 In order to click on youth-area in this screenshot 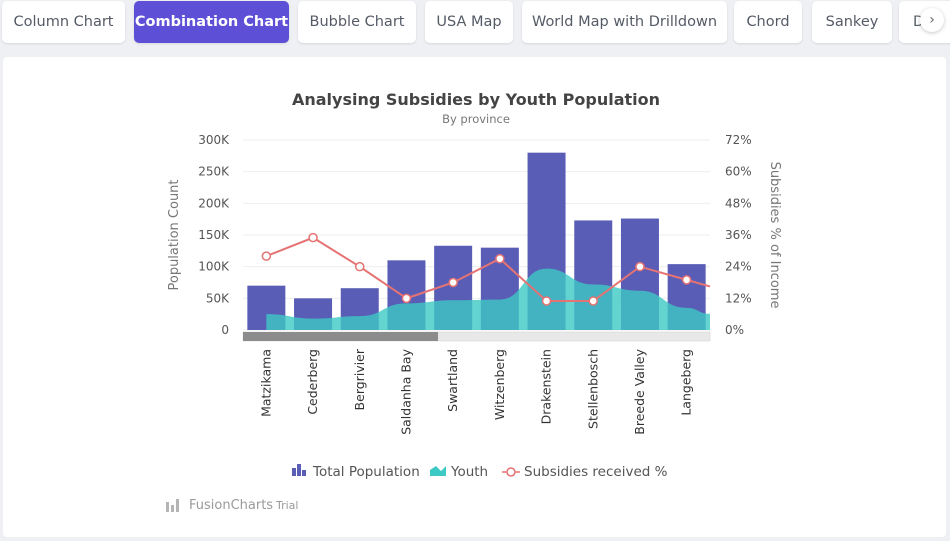, I will do `click(488, 299)`.